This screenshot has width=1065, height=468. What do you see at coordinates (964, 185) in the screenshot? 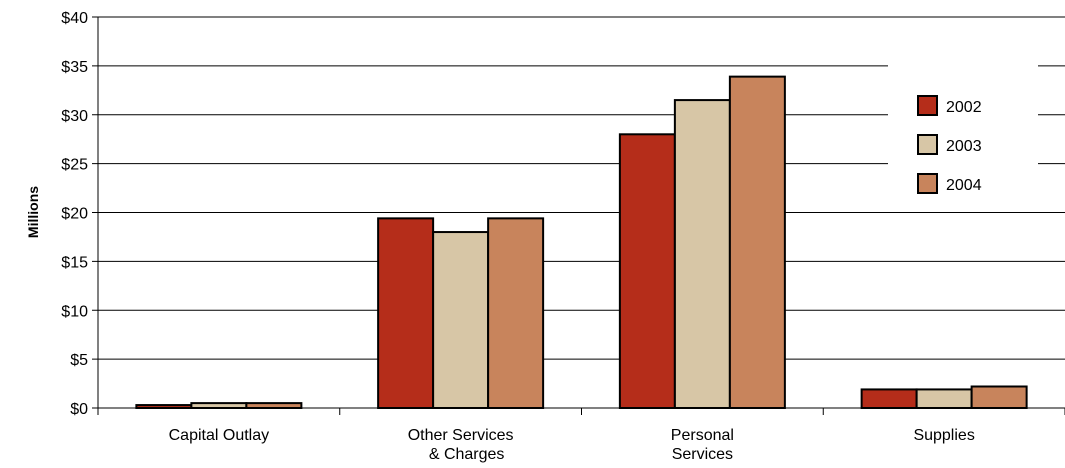
I see `legend-label-2004: 2004` at bounding box center [964, 185].